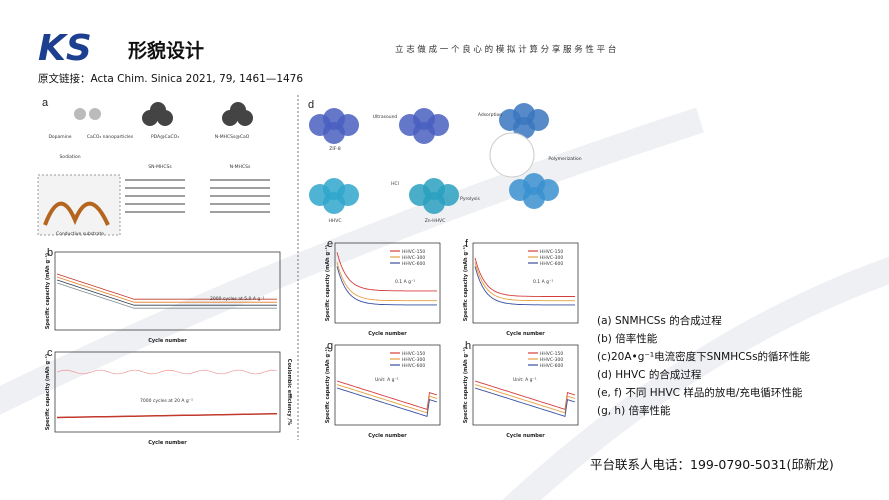  What do you see at coordinates (649, 374) in the screenshot?
I see `caption: (d) HHVC 的合成过程` at bounding box center [649, 374].